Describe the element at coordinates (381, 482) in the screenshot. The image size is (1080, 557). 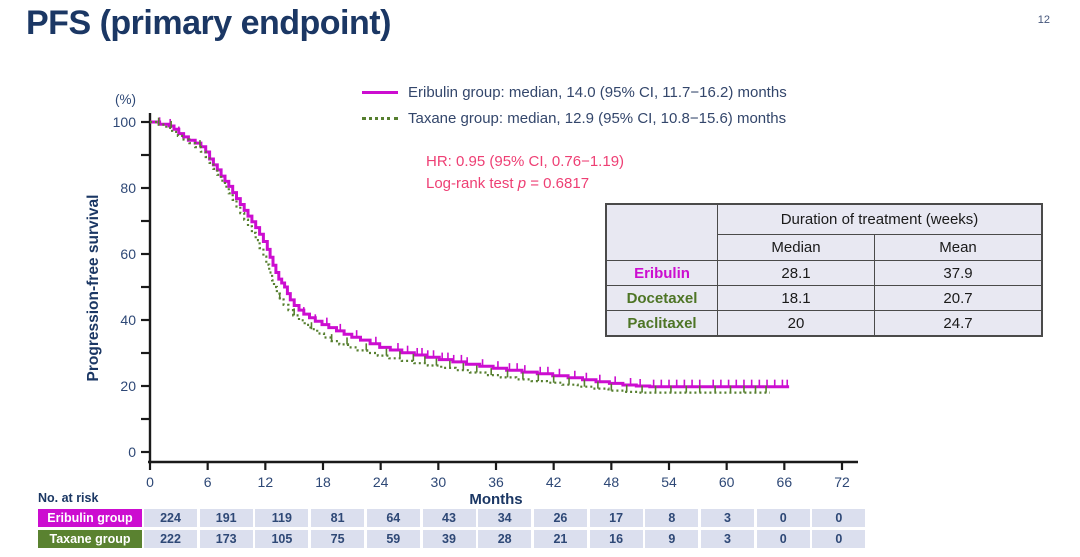
I see `x-tick-label: 24` at that location.